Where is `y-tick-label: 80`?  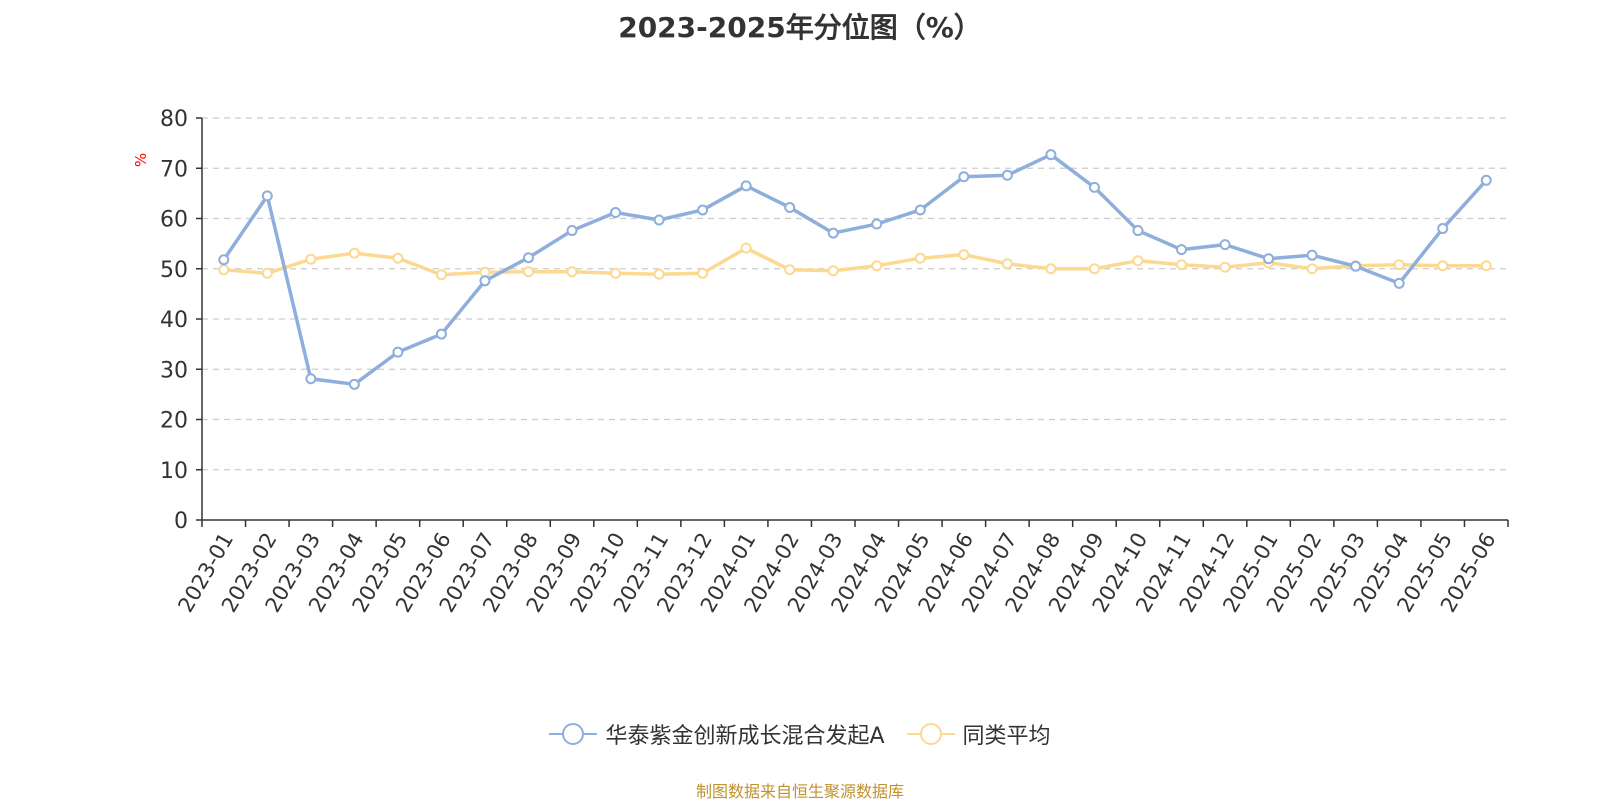
y-tick-label: 80 is located at coordinates (174, 119).